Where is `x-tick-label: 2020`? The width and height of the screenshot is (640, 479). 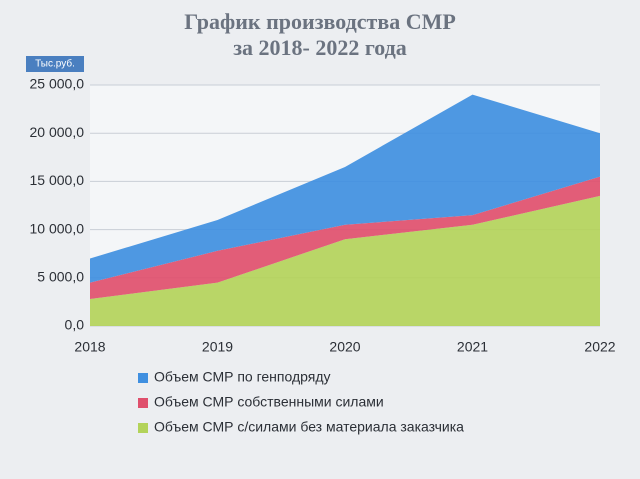
x-tick-label: 2020 is located at coordinates (344, 347).